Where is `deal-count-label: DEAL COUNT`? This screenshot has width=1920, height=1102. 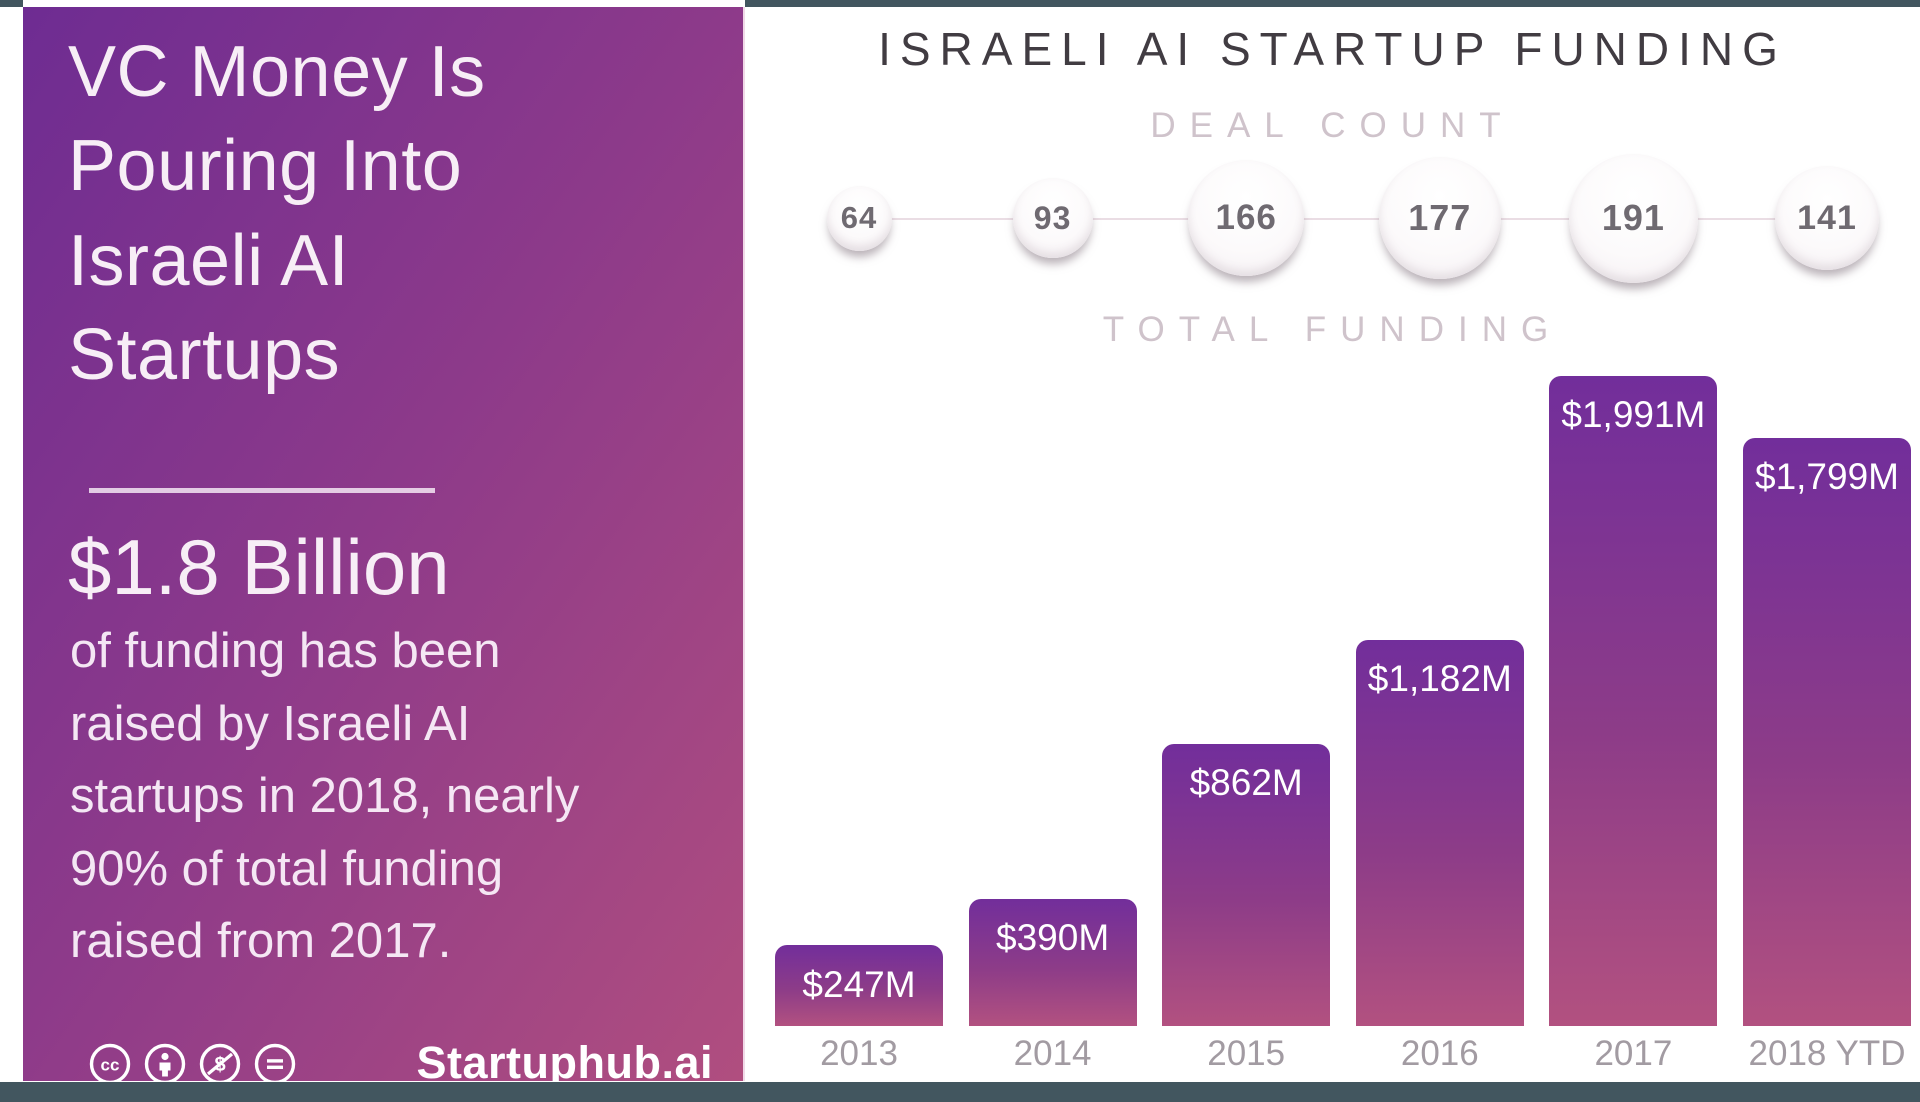 deal-count-label: DEAL COUNT is located at coordinates (1332, 125).